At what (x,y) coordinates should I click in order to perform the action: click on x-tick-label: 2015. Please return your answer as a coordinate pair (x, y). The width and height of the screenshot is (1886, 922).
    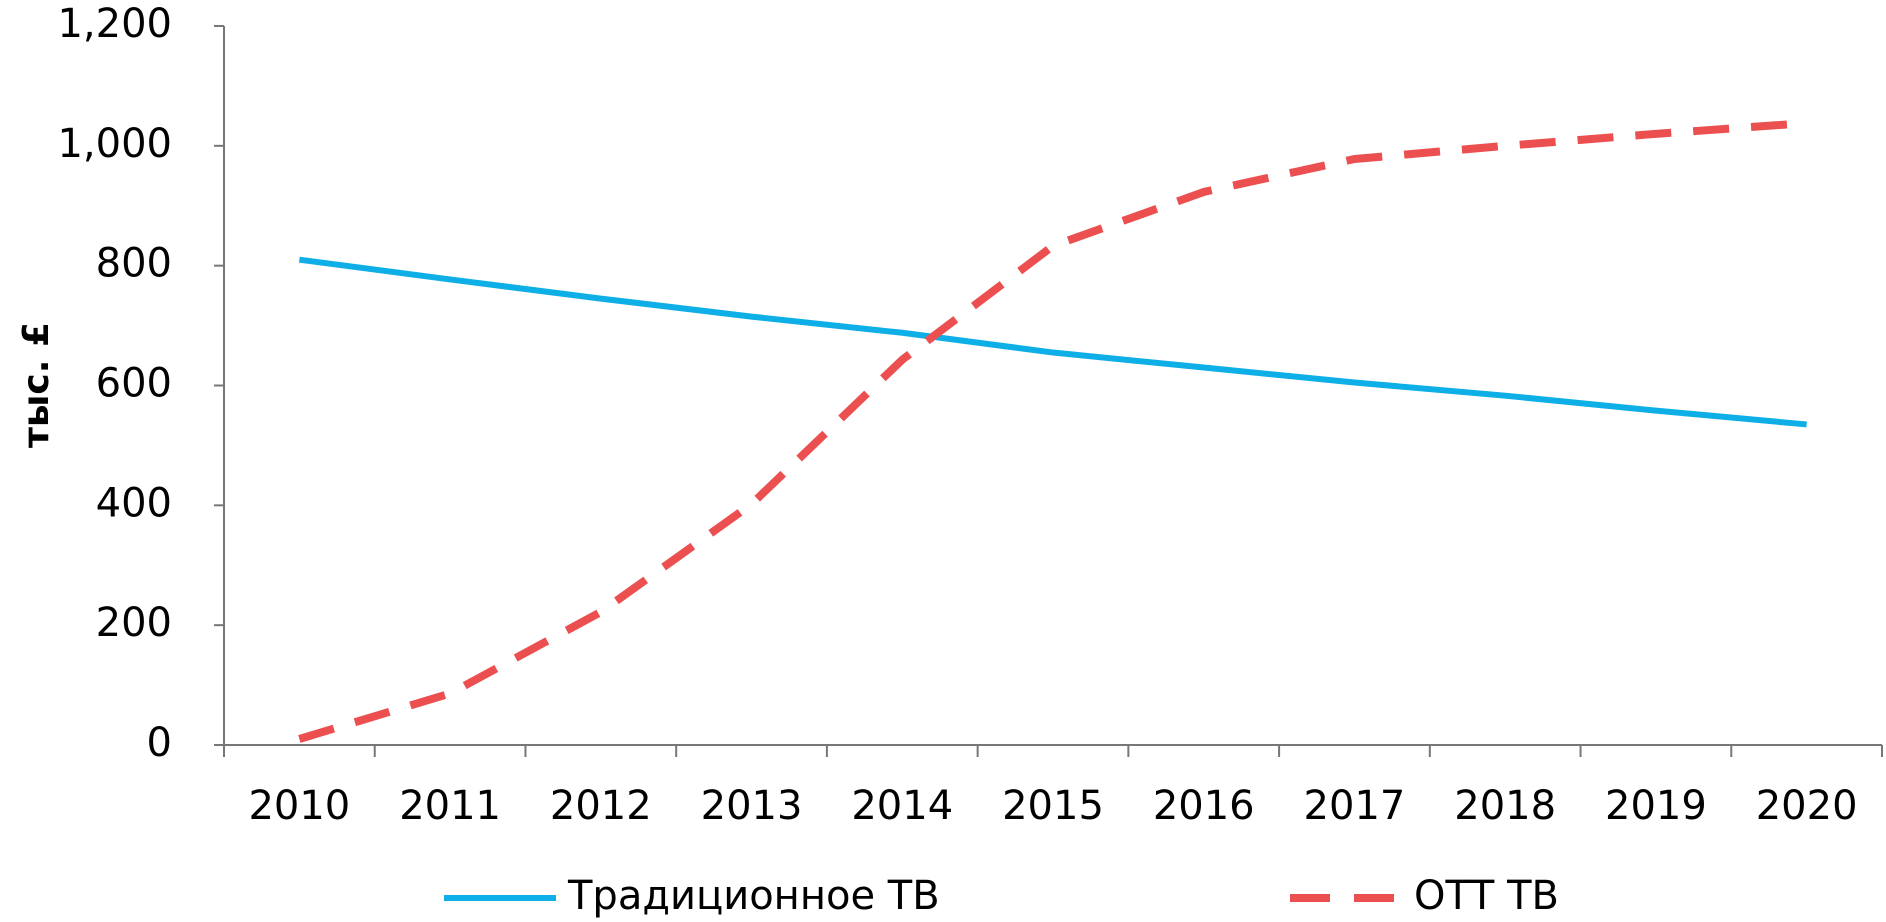
    Looking at the image, I should click on (1053, 806).